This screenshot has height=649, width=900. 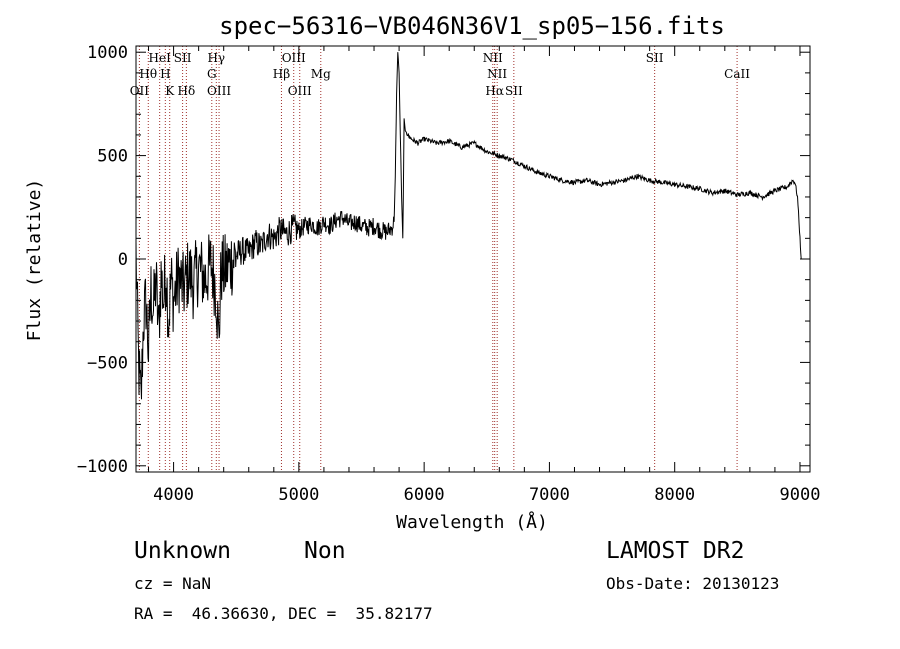 What do you see at coordinates (216, 58) in the screenshot?
I see `line-marker-label-7: Hγ` at bounding box center [216, 58].